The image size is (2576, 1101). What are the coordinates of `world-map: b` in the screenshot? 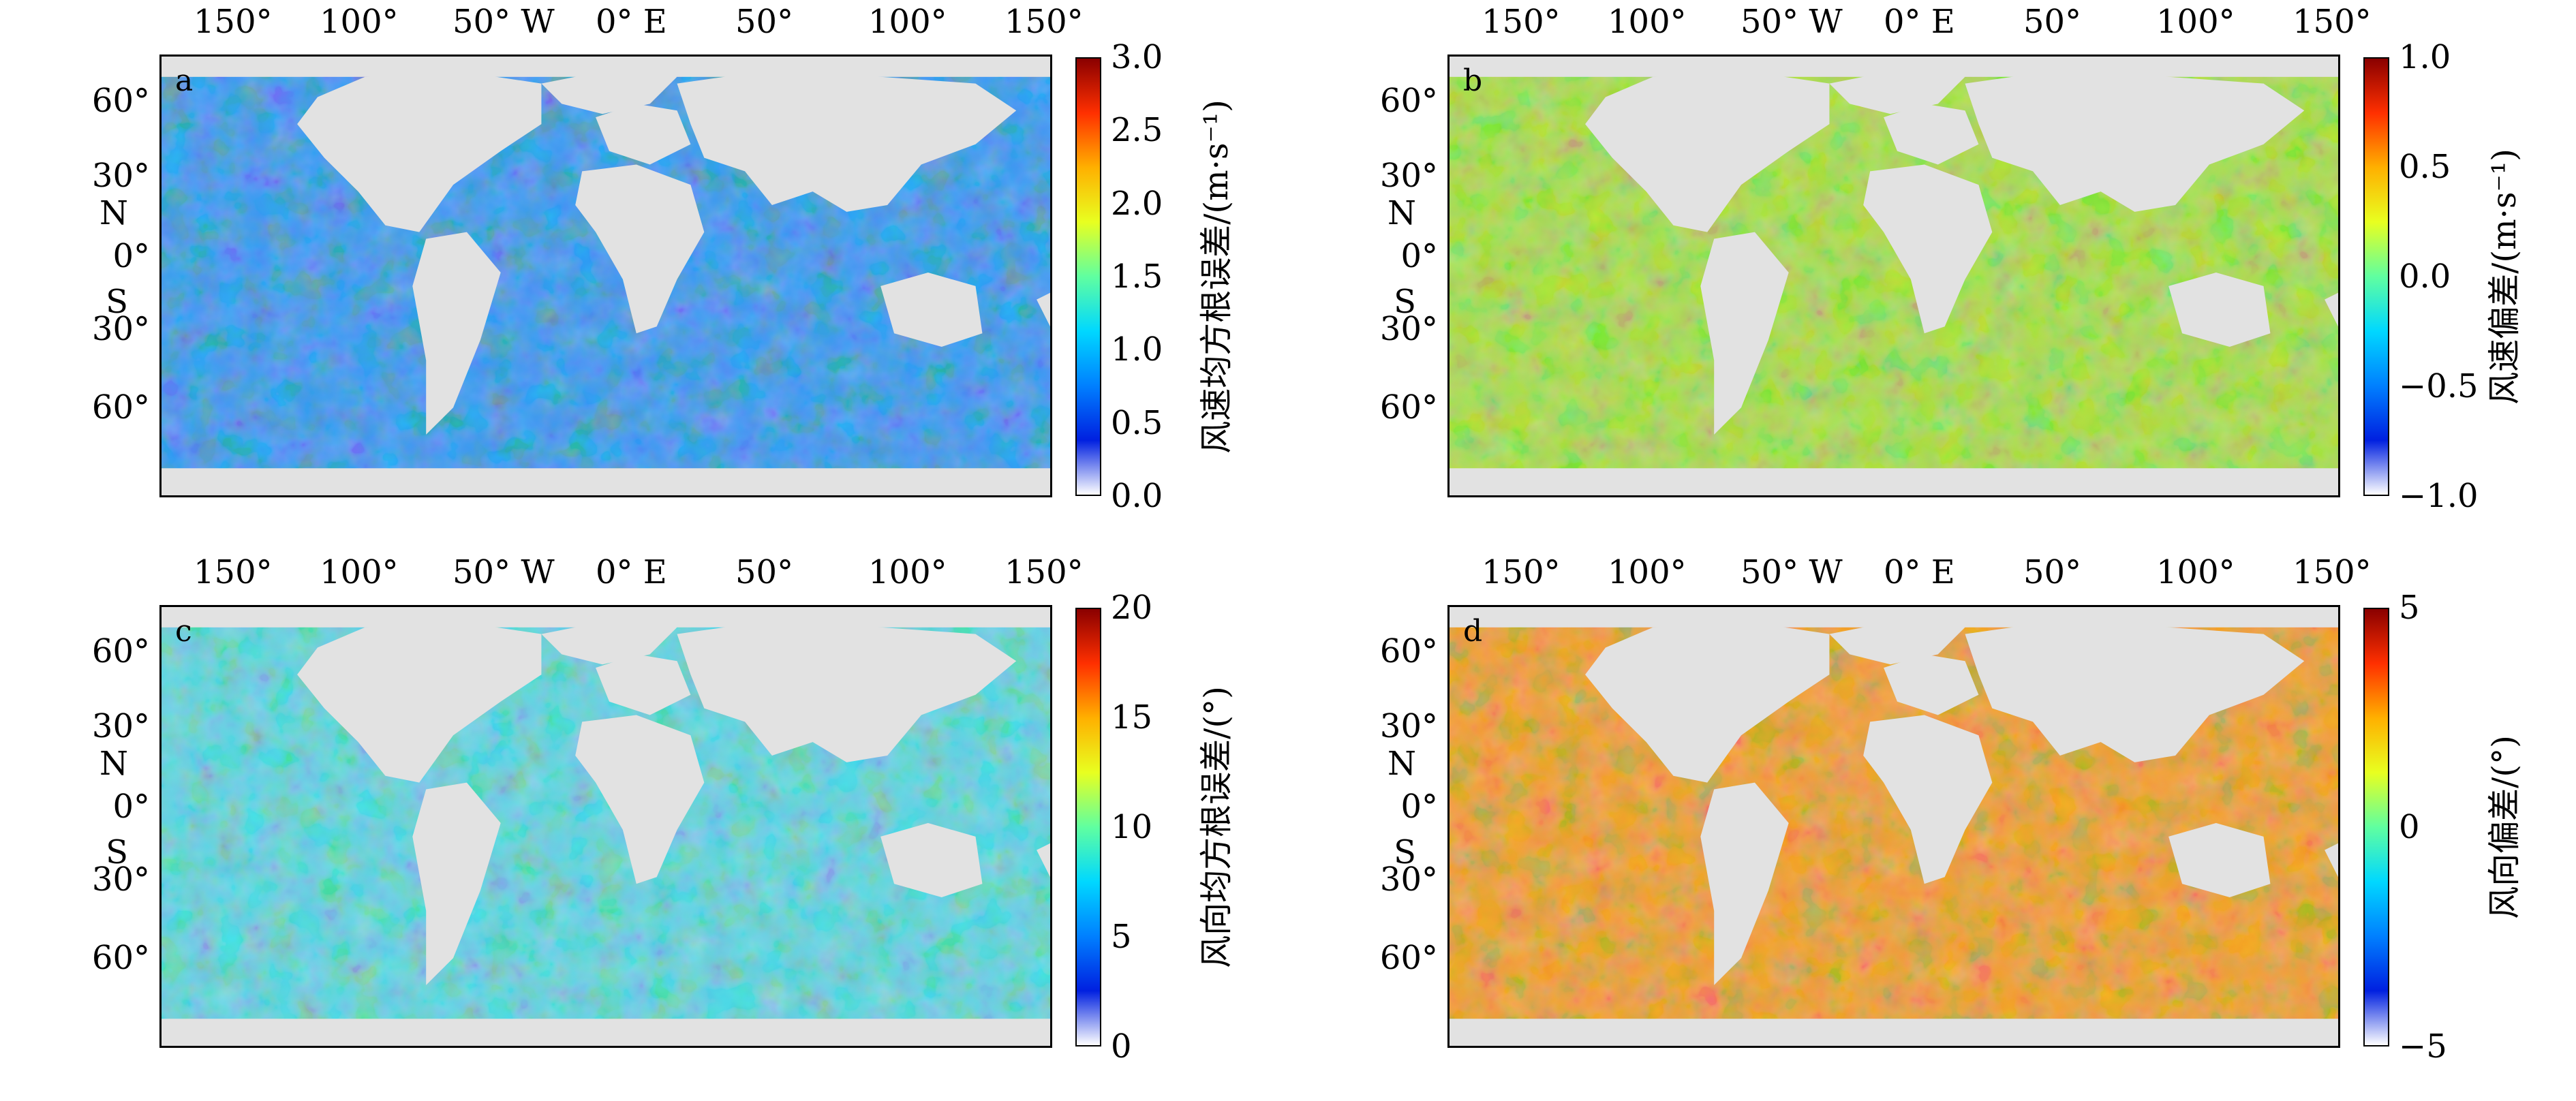 It's located at (1894, 276).